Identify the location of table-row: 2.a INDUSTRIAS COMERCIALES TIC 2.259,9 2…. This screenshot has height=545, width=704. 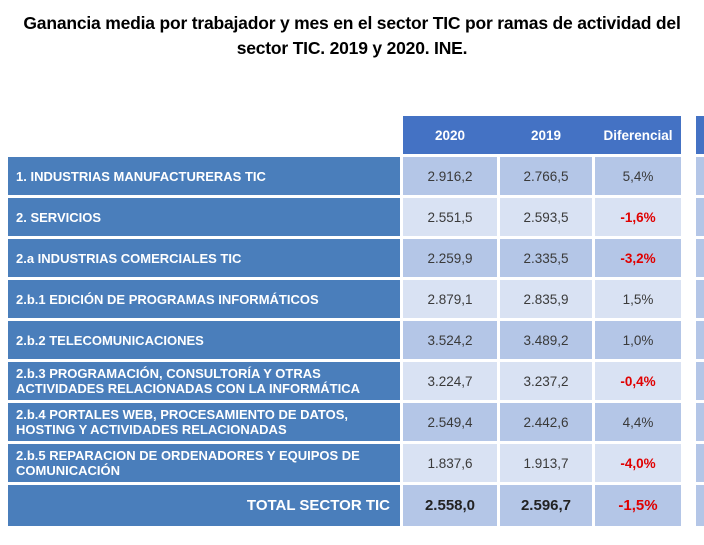
(356, 258).